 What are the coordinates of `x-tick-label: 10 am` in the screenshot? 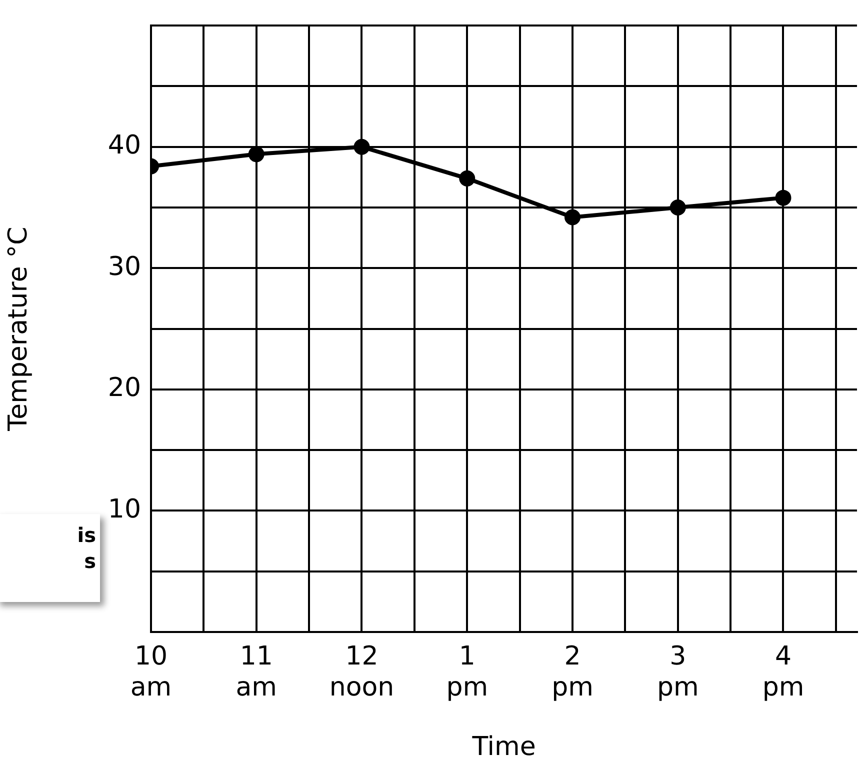 It's located at (151, 672).